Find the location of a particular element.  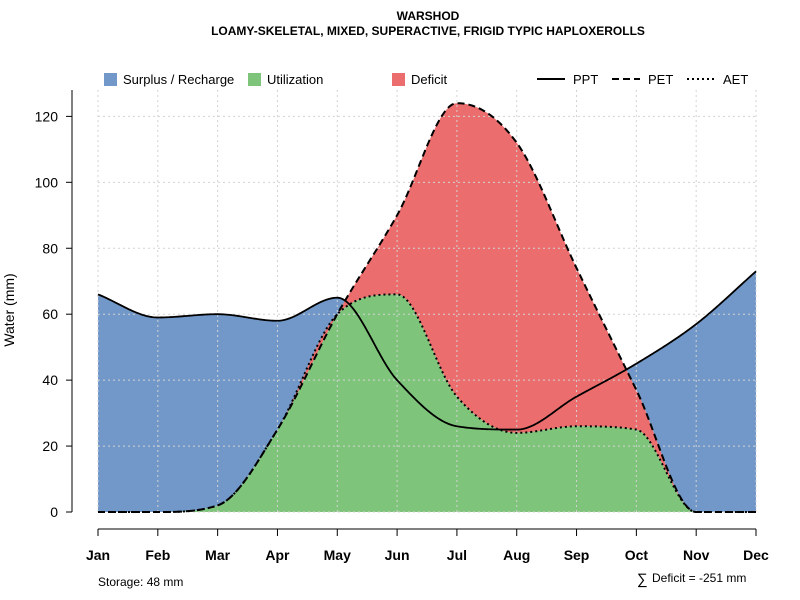

y-axis-label: Water (mm) is located at coordinates (9, 309).